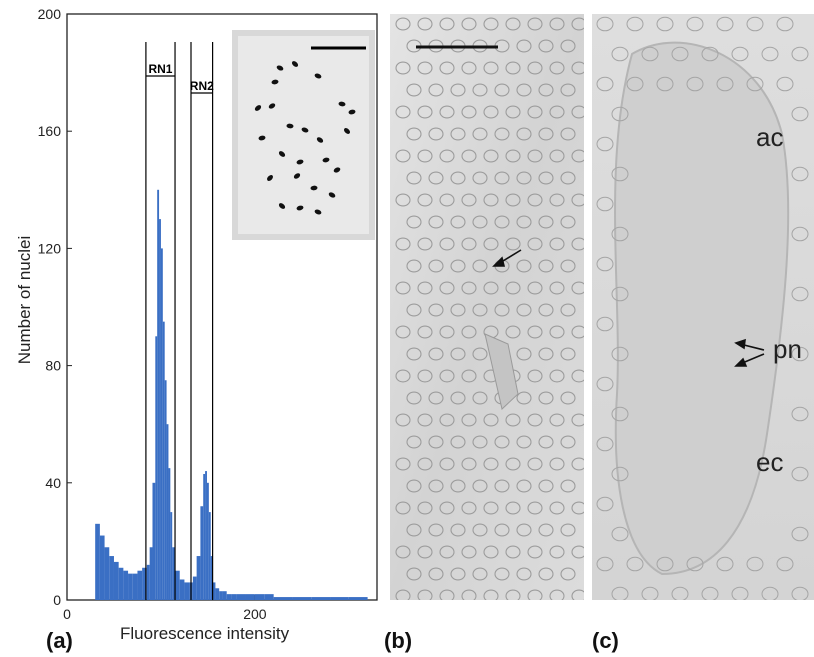 This screenshot has width=814, height=657. I want to click on x-tick-label: 0, so click(67, 614).